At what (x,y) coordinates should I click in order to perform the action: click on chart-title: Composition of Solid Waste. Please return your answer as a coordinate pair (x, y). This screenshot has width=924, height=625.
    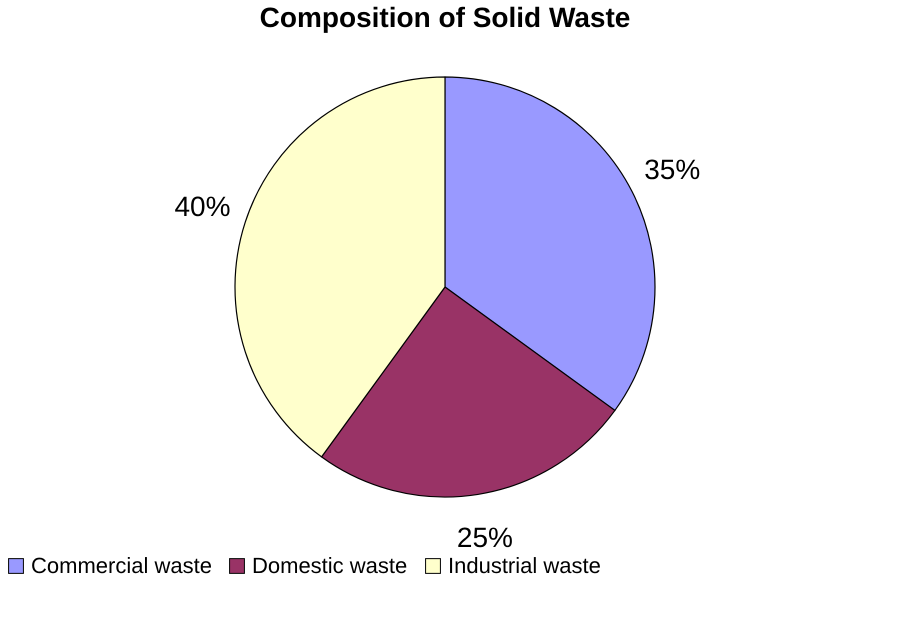
    Looking at the image, I should click on (445, 17).